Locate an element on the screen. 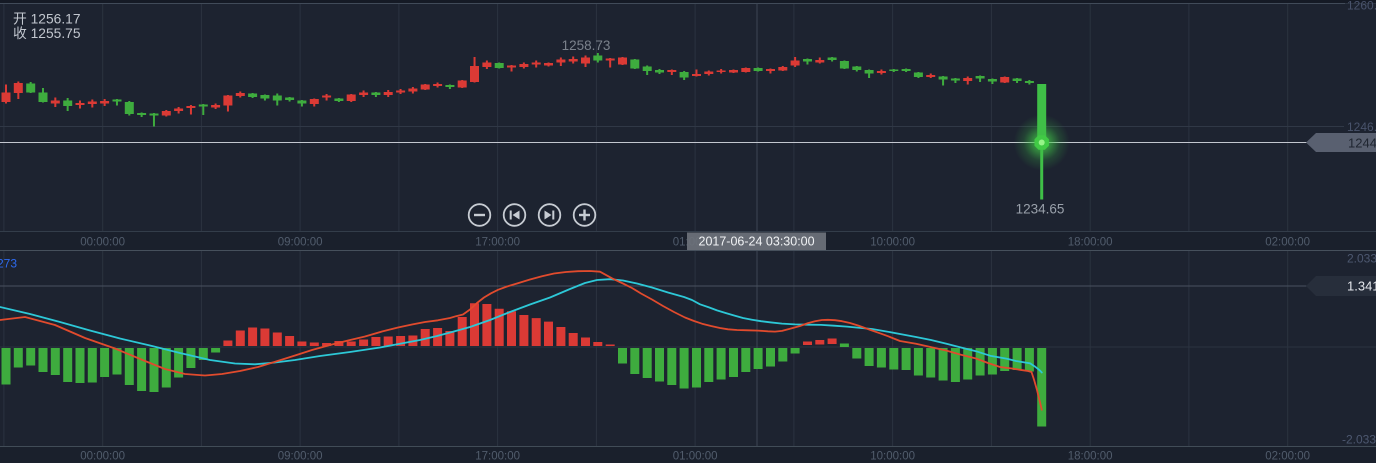 This screenshot has width=1376, height=463. svg-text: 1258.73 is located at coordinates (586, 45).